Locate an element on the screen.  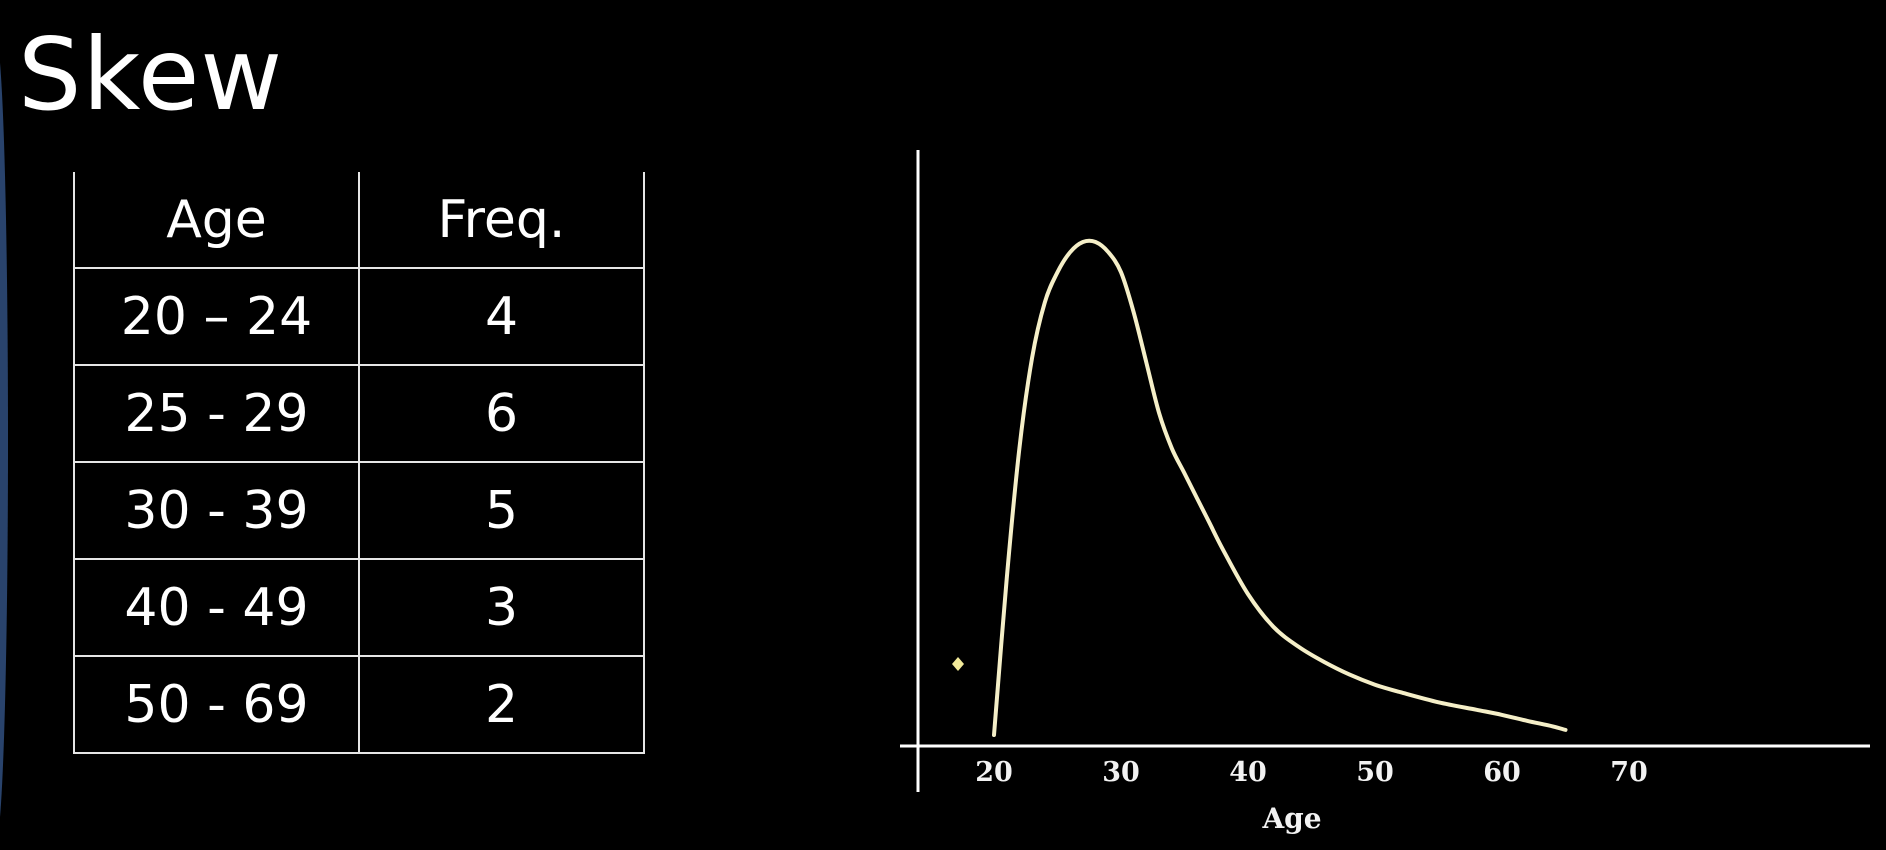
table-cell-freq: 5 is located at coordinates (501, 510).